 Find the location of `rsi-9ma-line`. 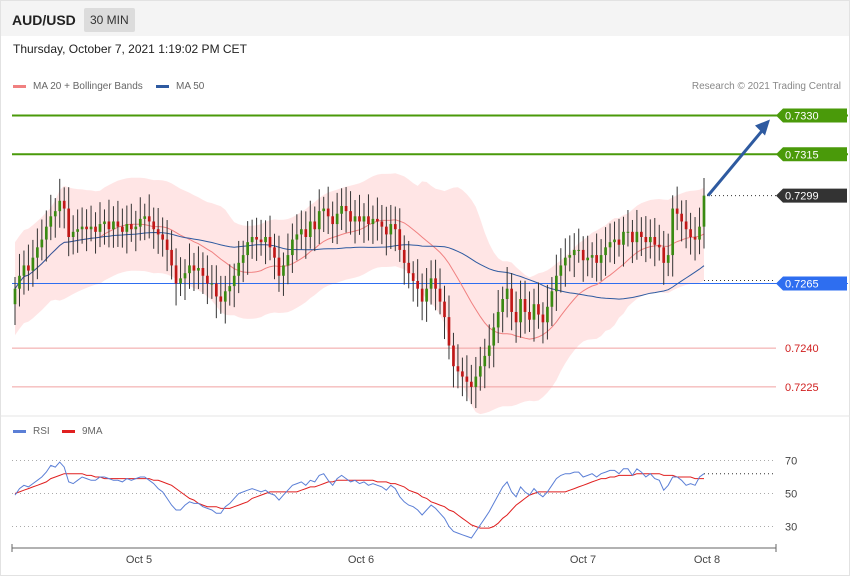

rsi-9ma-line is located at coordinates (359, 501).